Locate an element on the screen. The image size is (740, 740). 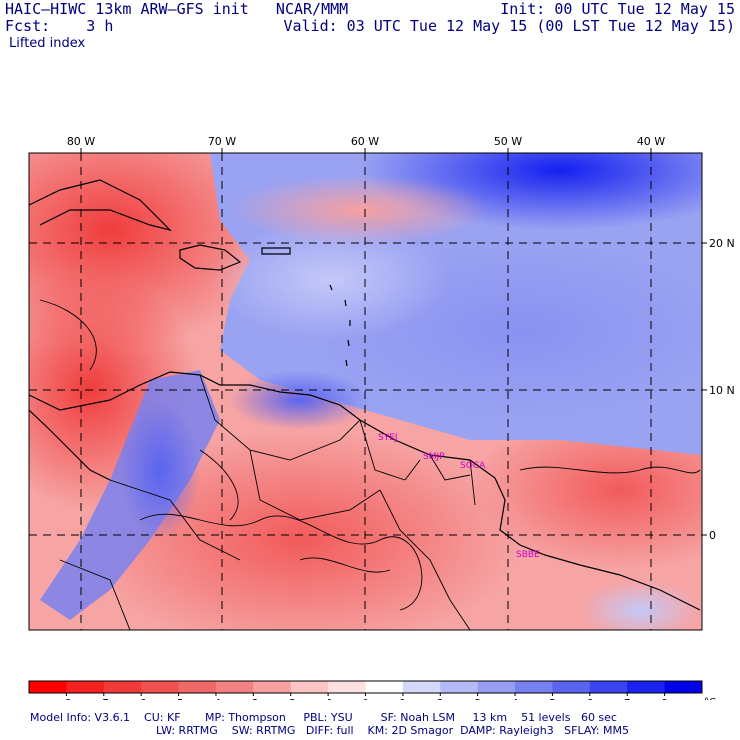
colorbar-label: 5 is located at coordinates (552, 699).